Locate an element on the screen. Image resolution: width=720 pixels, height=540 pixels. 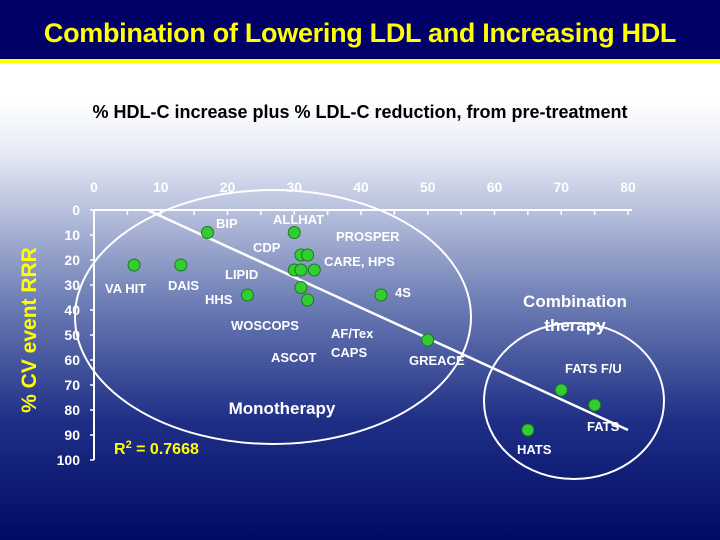
y-tick-label: 30 is located at coordinates (72, 285).